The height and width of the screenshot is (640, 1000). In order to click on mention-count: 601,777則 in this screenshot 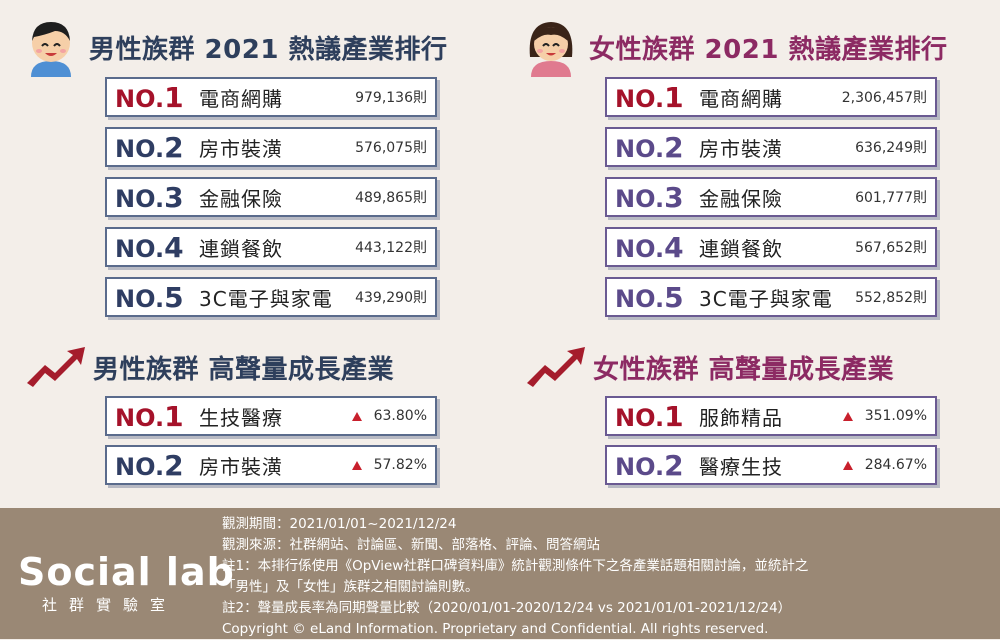, I will do `click(891, 198)`.